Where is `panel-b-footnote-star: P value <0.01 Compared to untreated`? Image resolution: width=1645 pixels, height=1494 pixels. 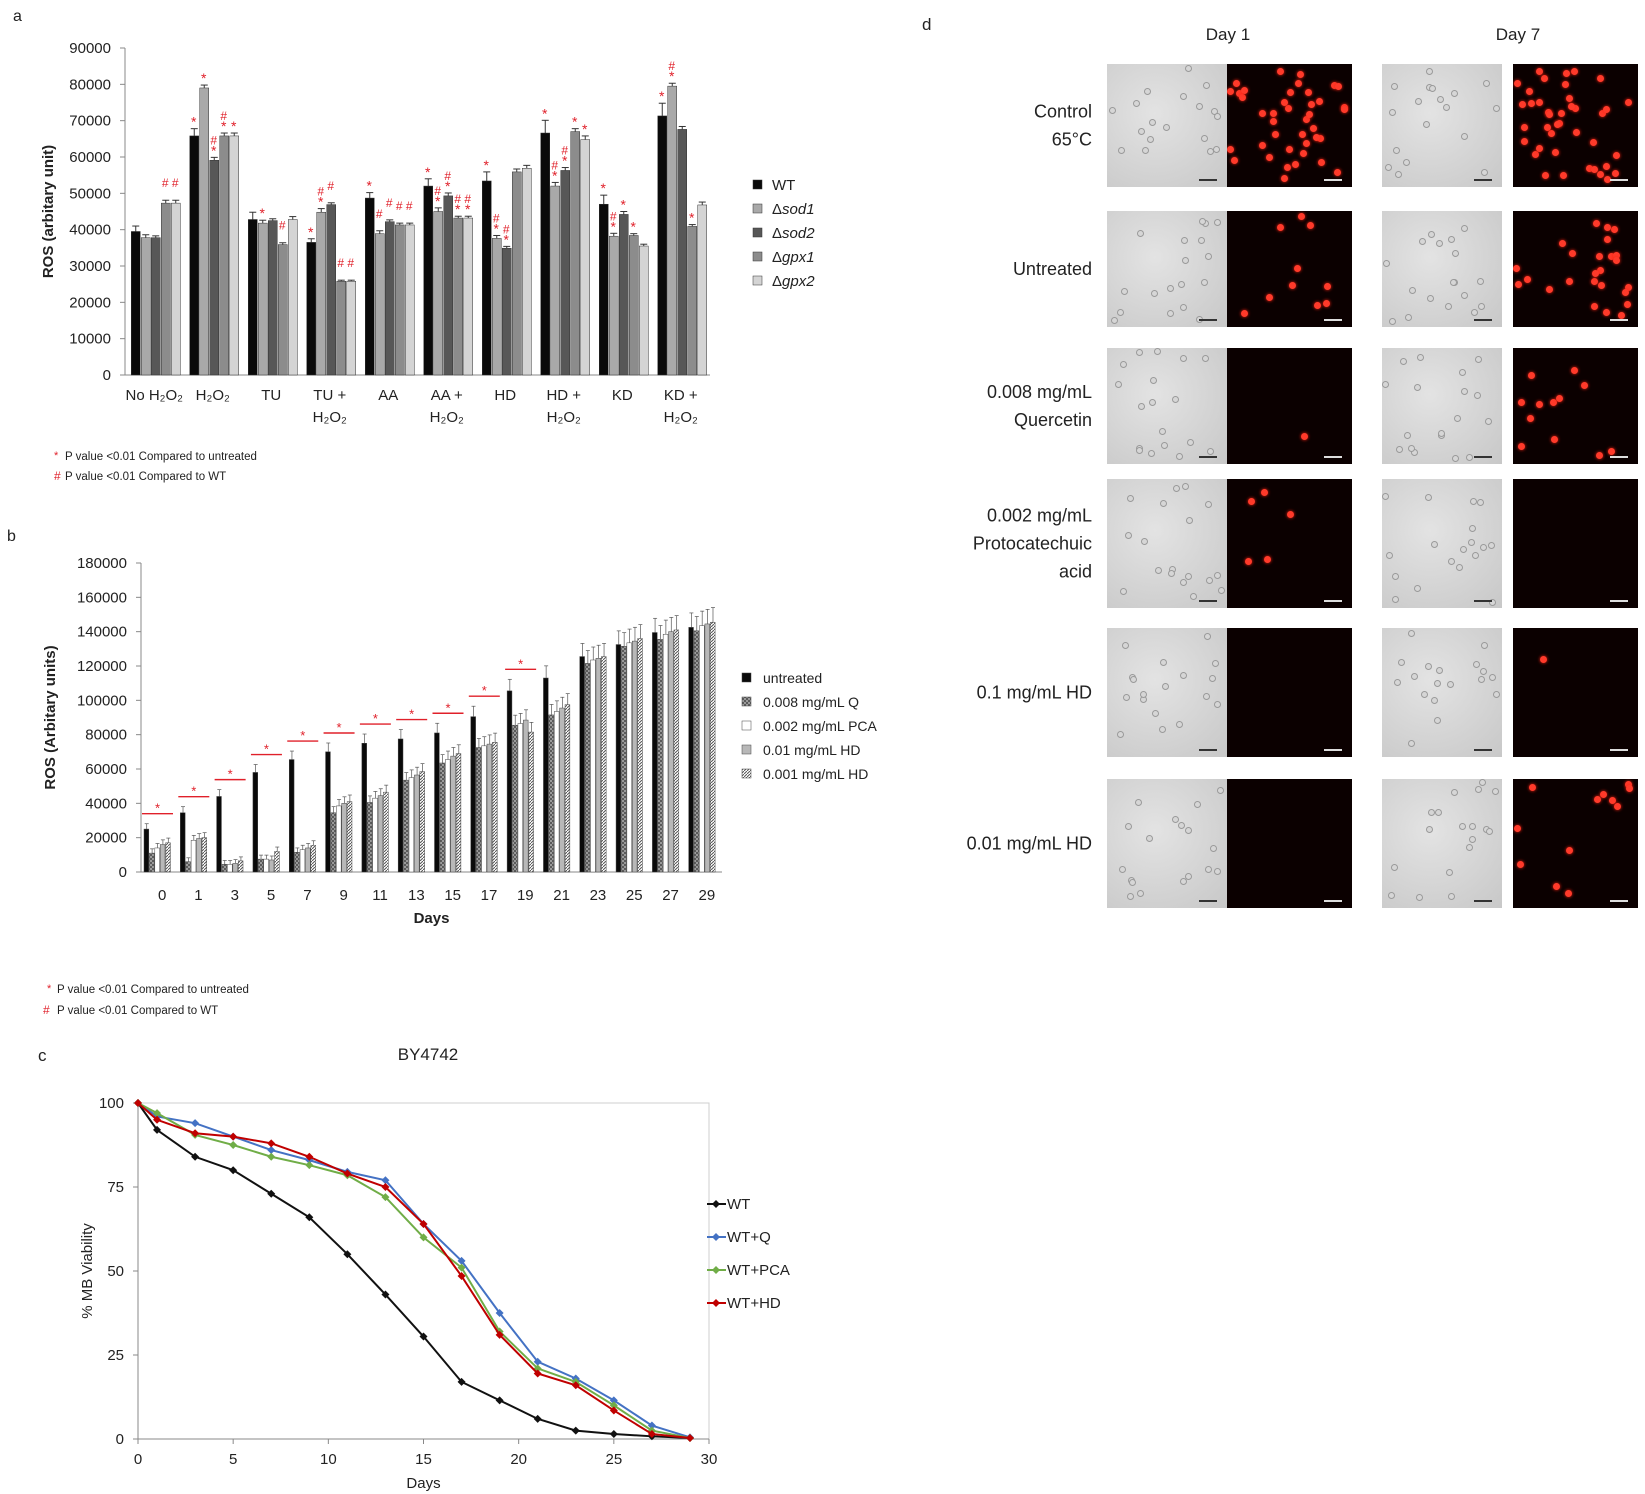 panel-b-footnote-star: P value <0.01 Compared to untreated is located at coordinates (153, 990).